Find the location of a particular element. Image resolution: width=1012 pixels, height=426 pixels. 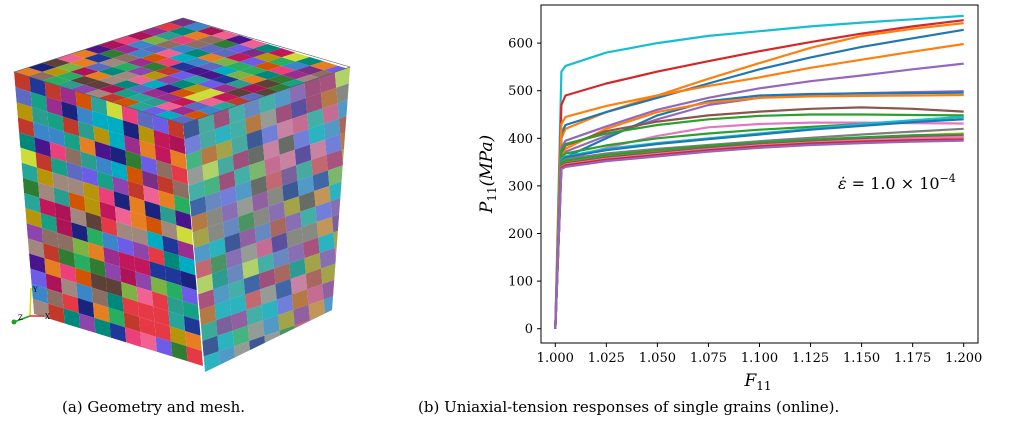

x-tick-label: 1.125 is located at coordinates (810, 358).